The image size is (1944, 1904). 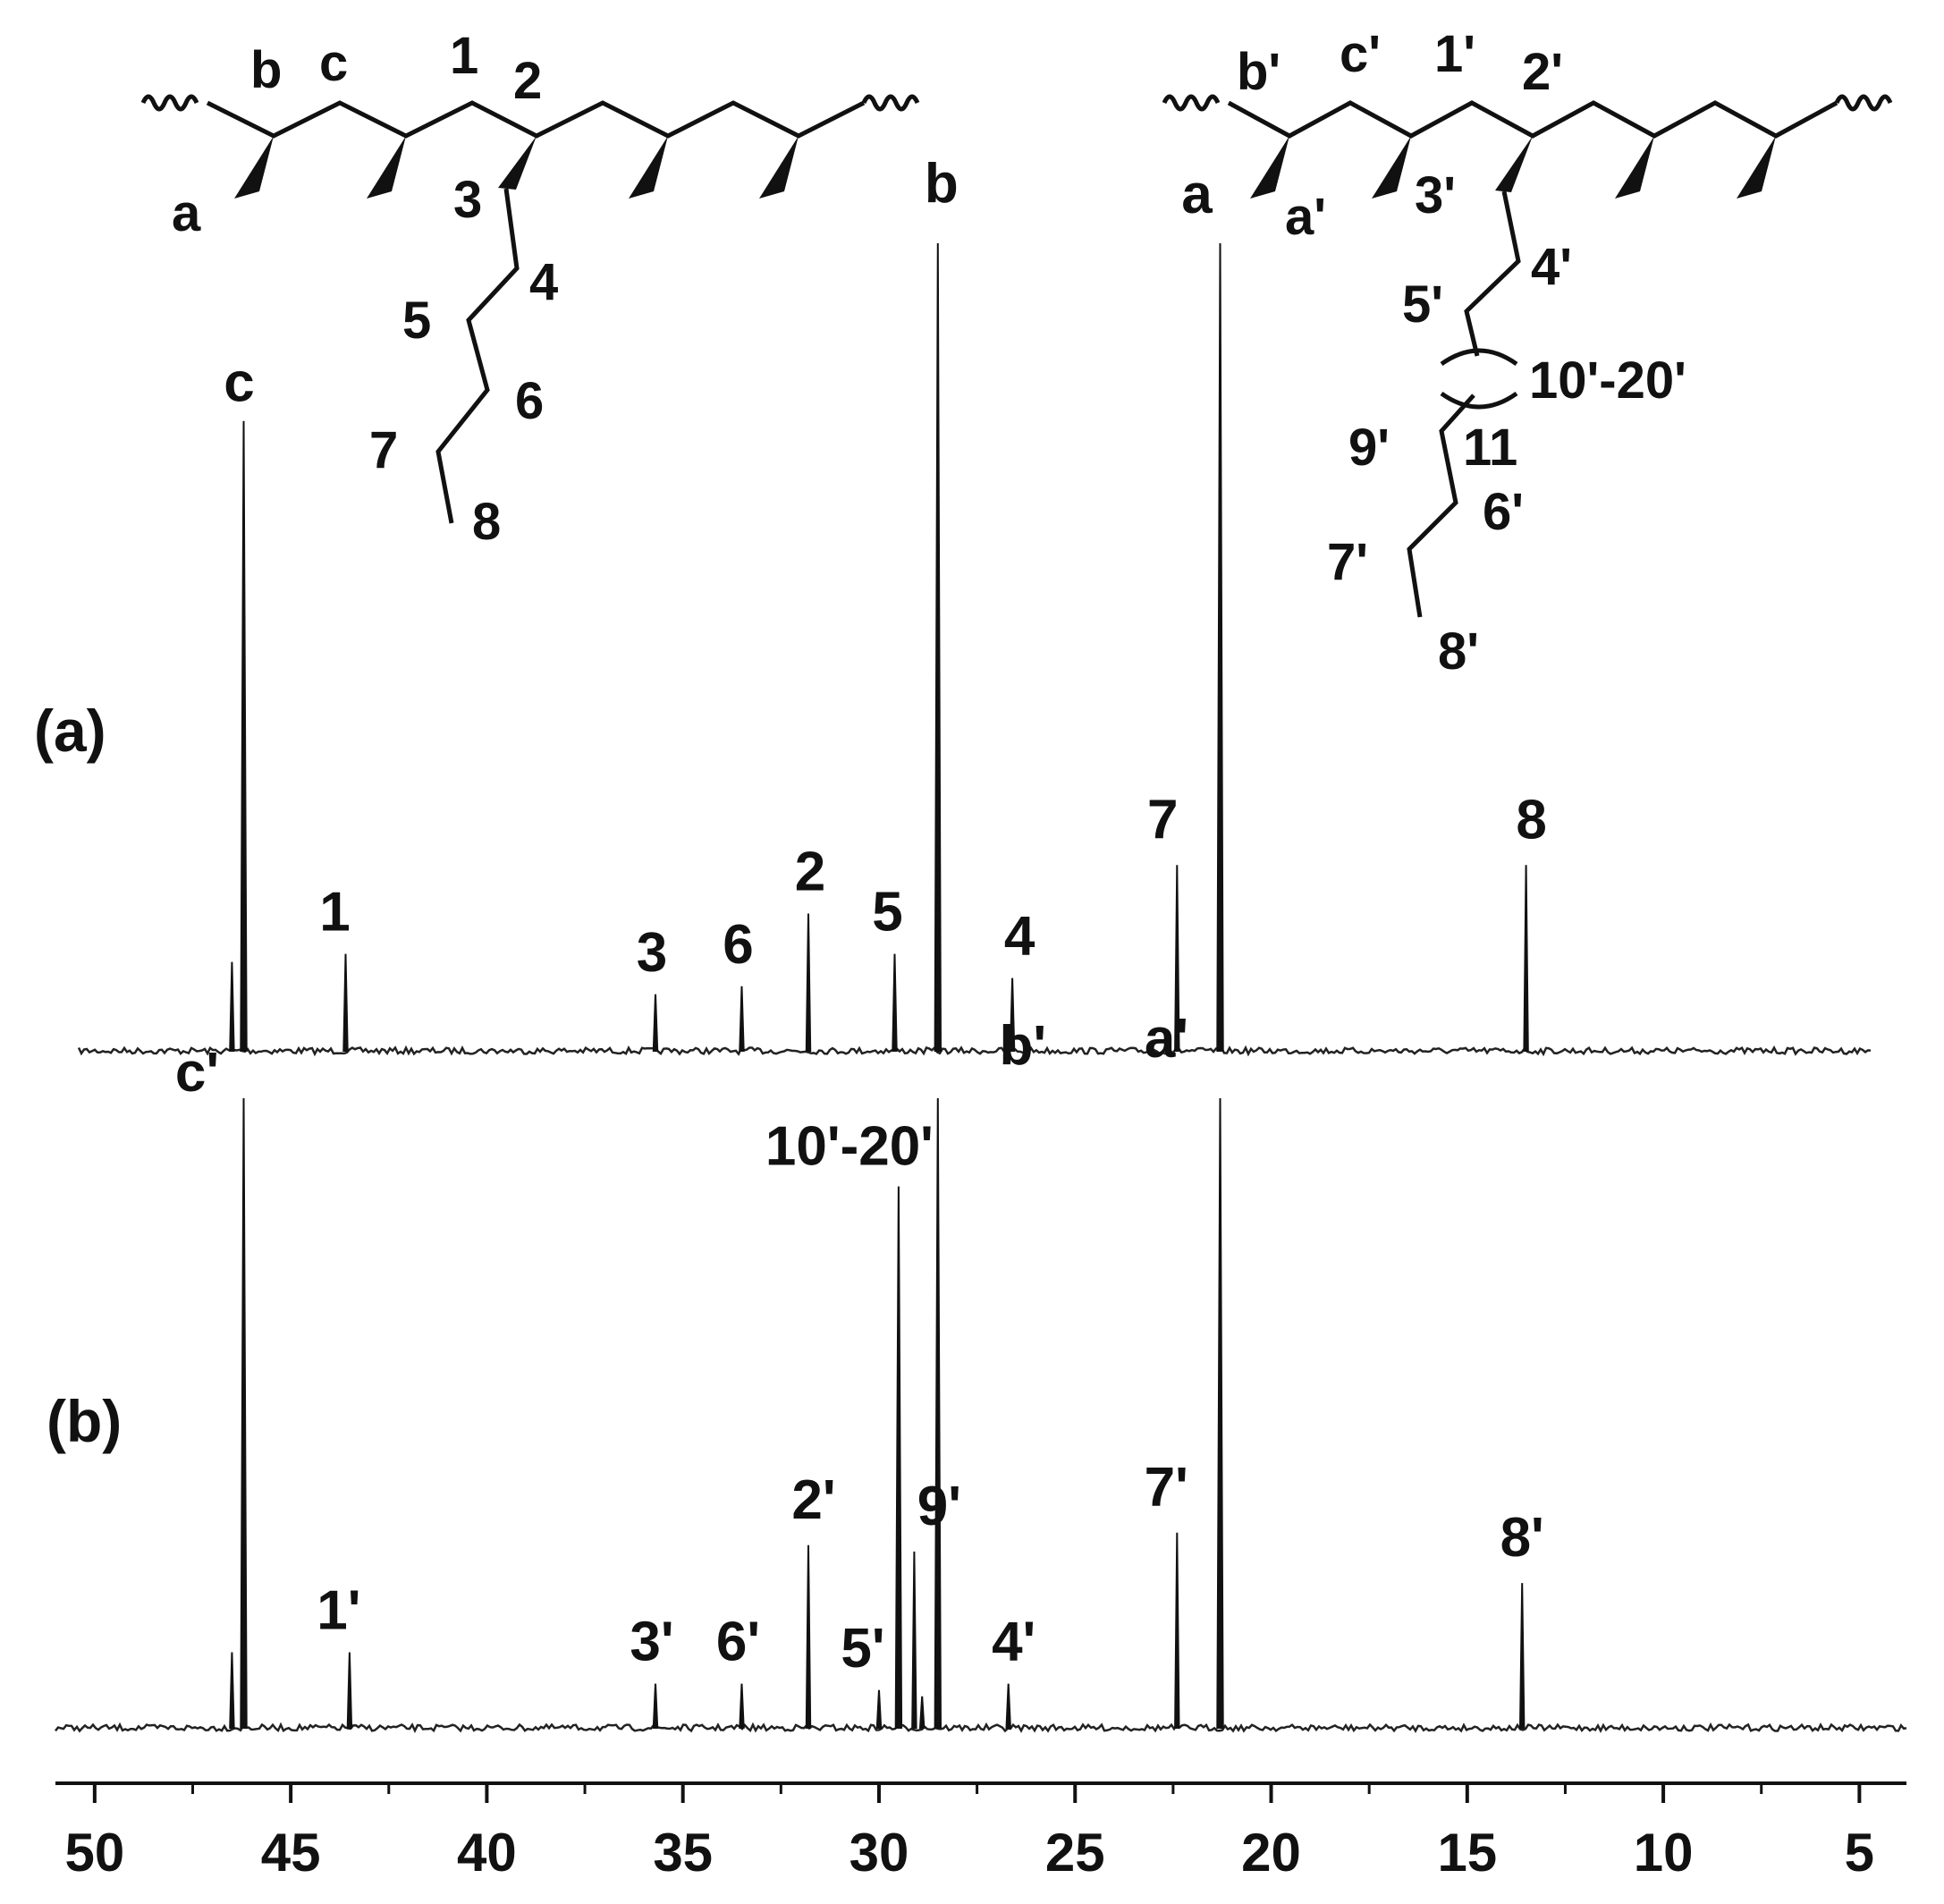 What do you see at coordinates (529, 401) in the screenshot?
I see `structure-left-label-6: 6` at bounding box center [529, 401].